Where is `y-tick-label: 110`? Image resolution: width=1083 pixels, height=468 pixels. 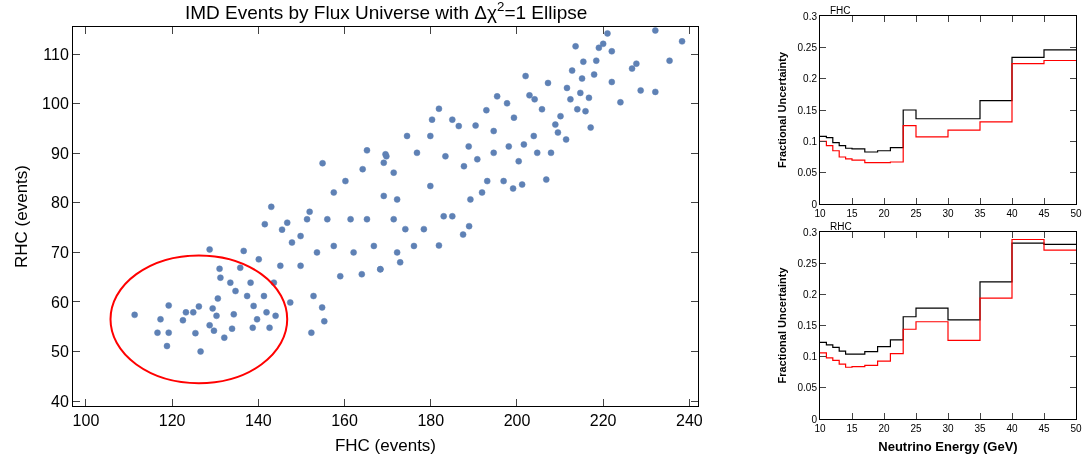 y-tick-label: 110 is located at coordinates (56, 54).